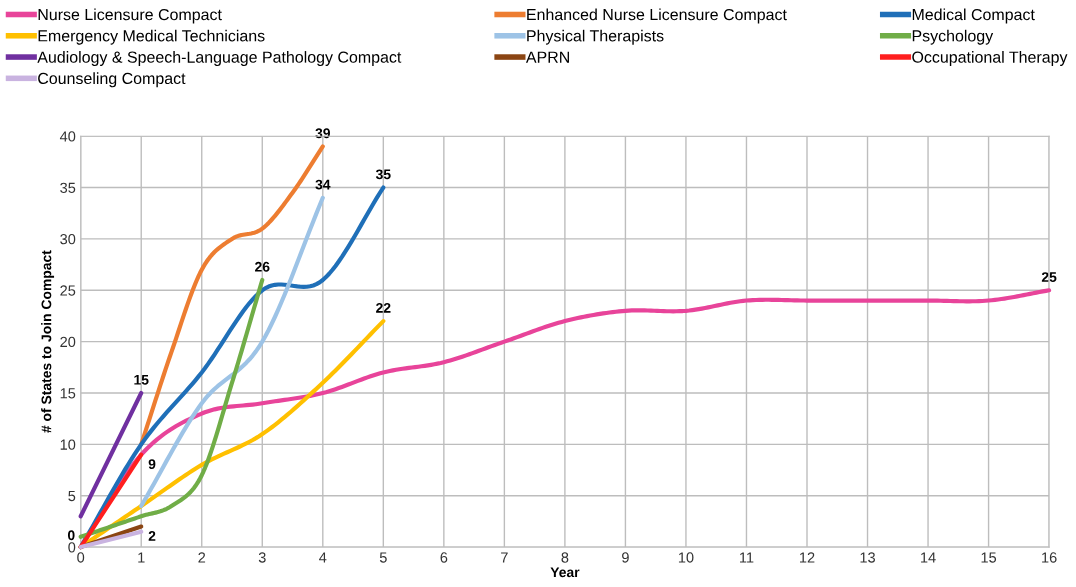  What do you see at coordinates (1049, 557) in the screenshot?
I see `x-tick-label: 16` at bounding box center [1049, 557].